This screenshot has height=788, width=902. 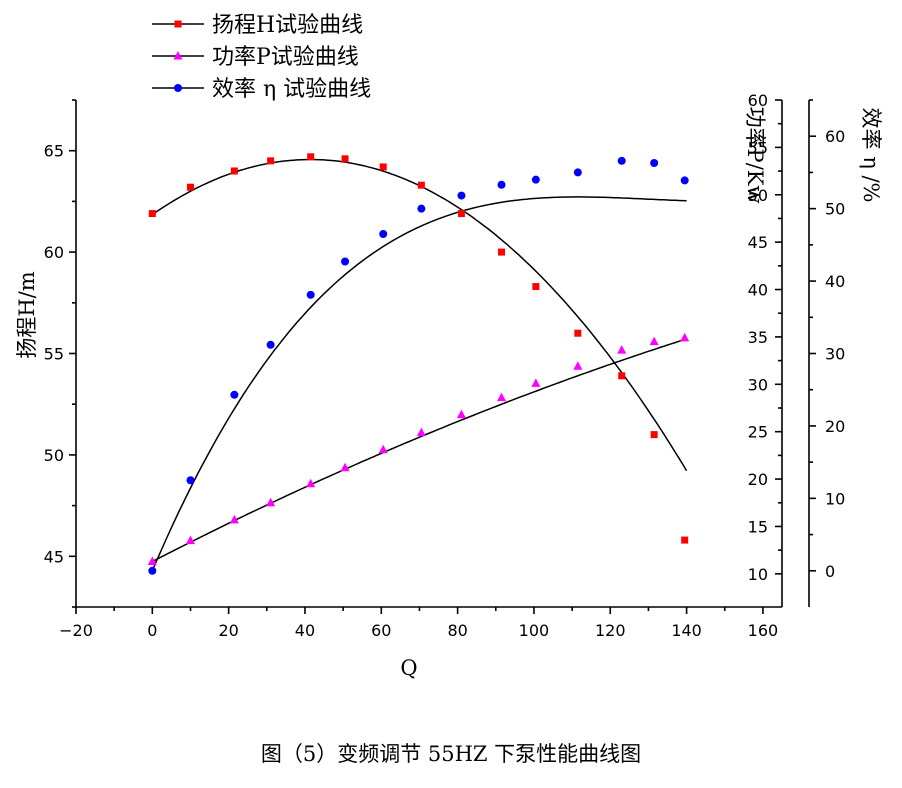 I want to click on x-tick-label: 140, so click(x=686, y=630).